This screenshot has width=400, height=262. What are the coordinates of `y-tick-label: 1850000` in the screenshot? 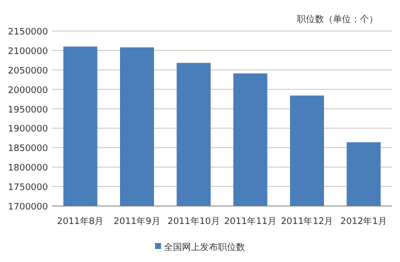 It's located at (28, 149).